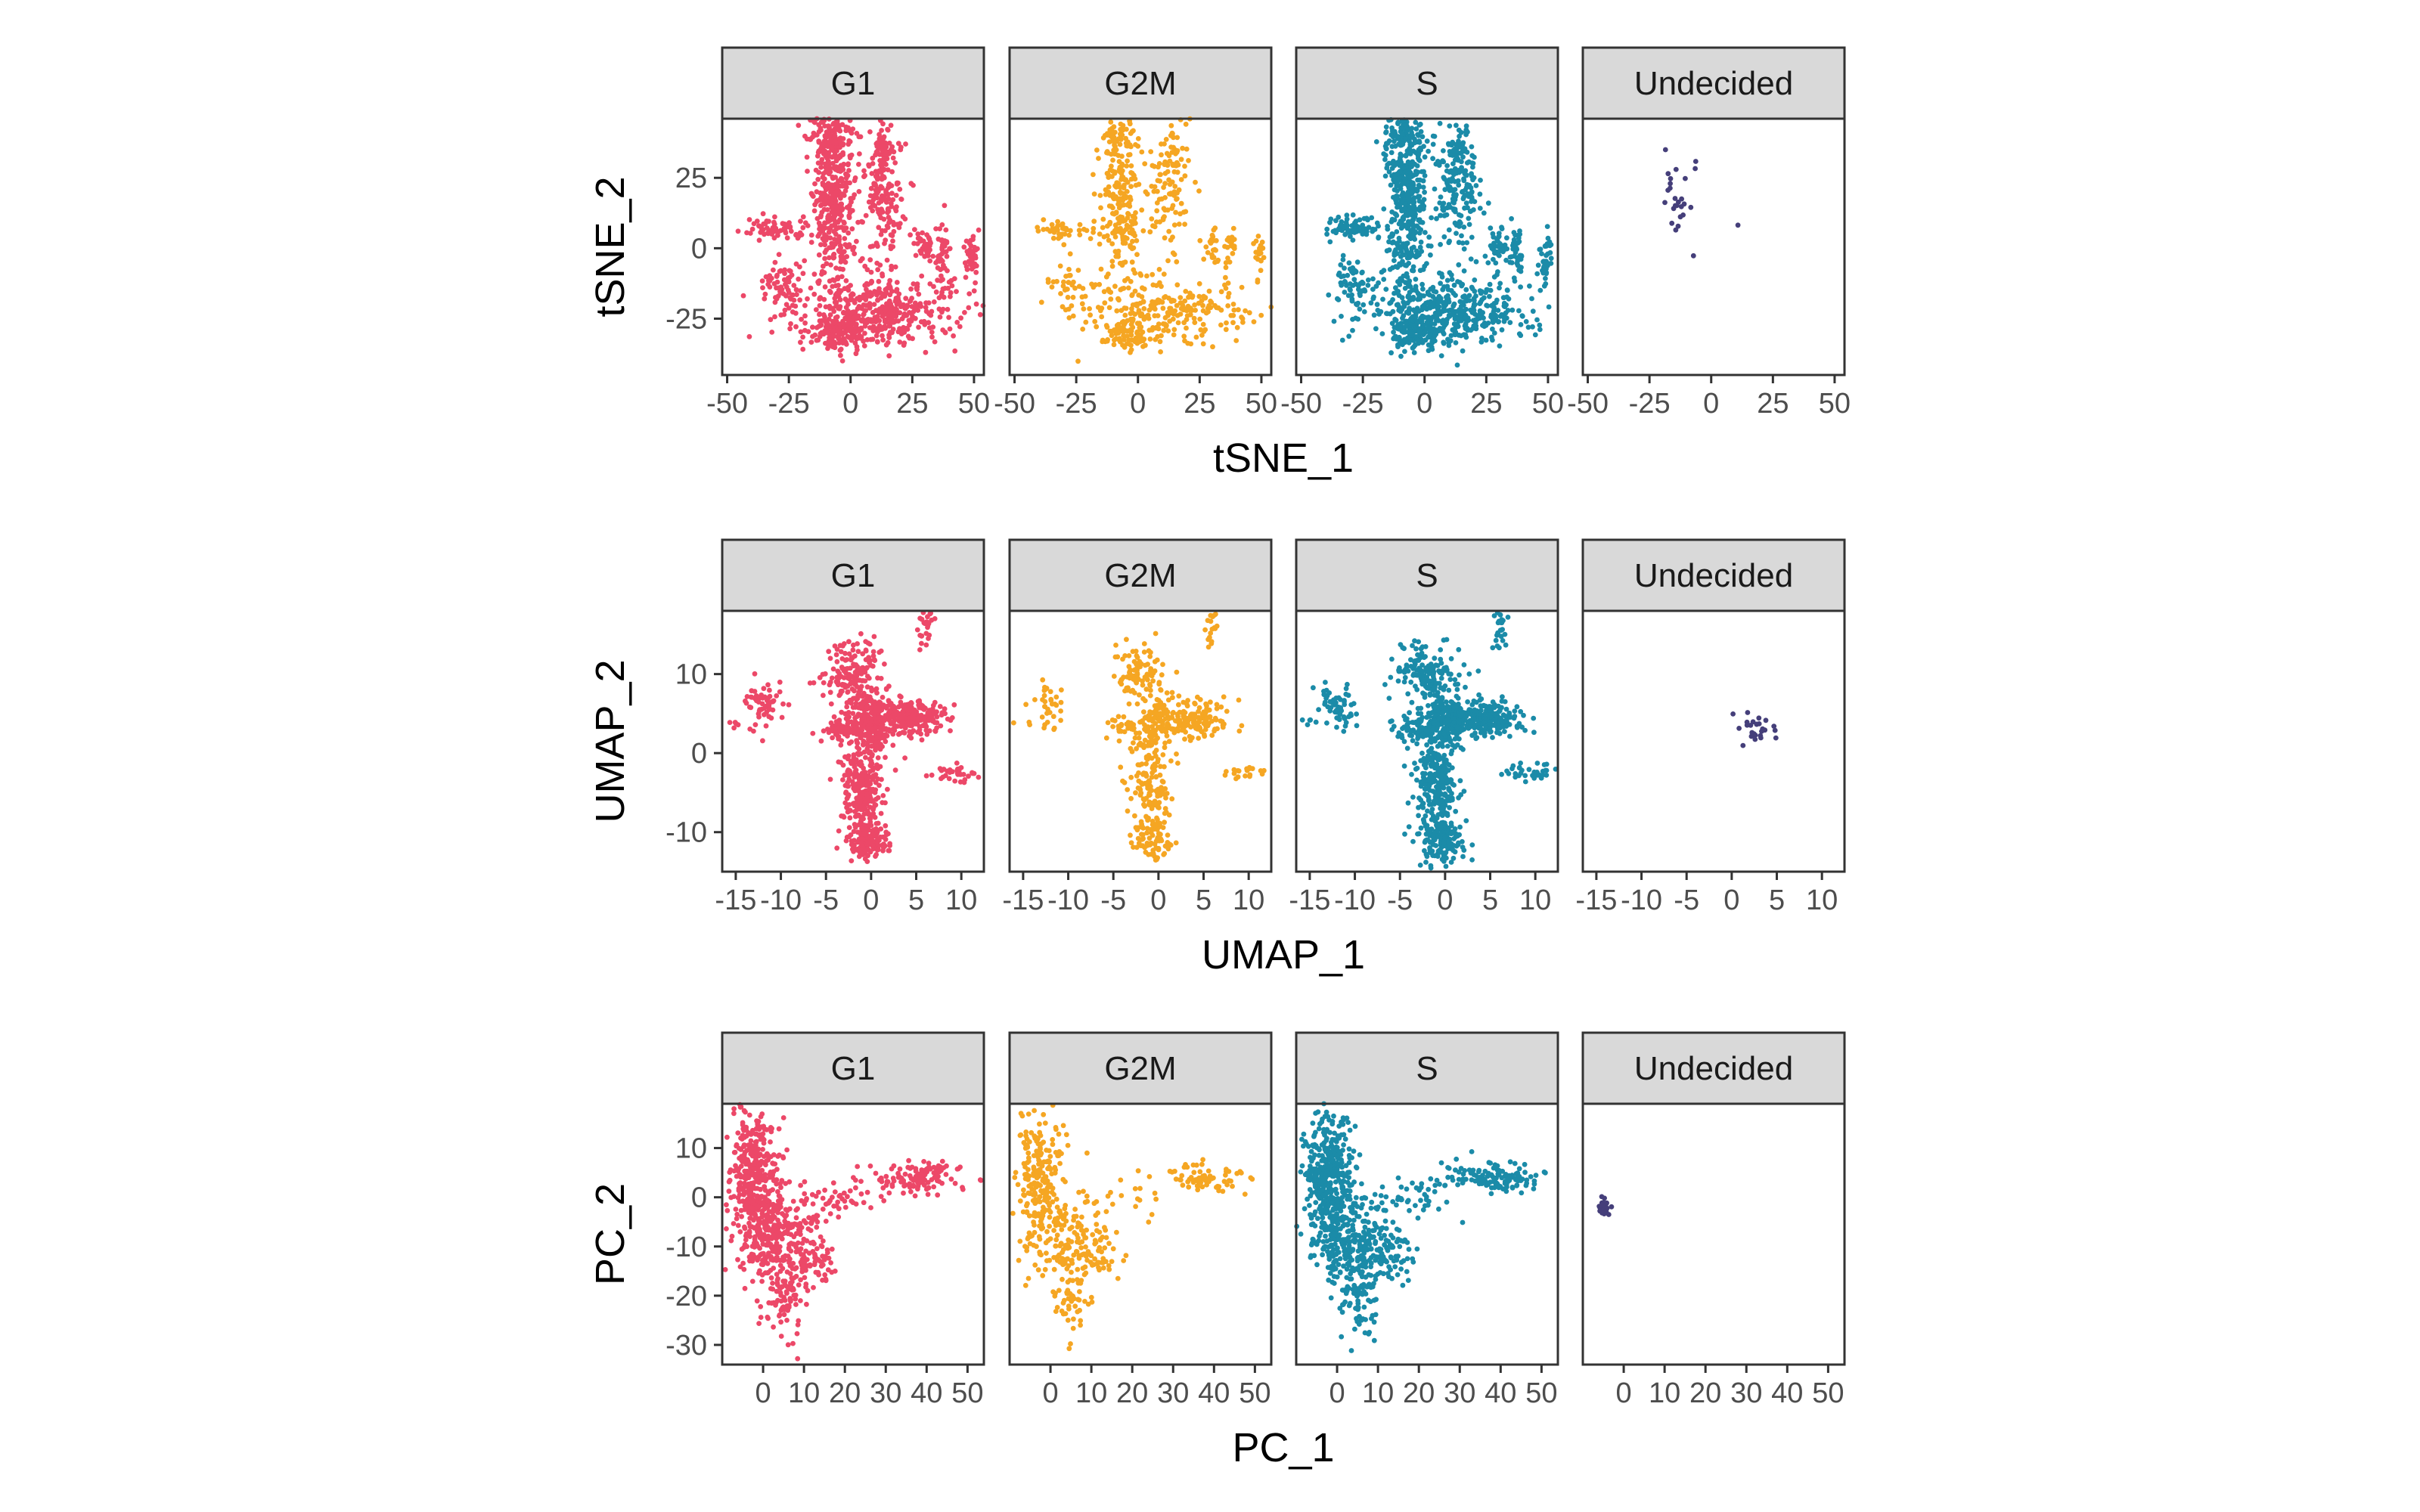  What do you see at coordinates (1363, 404) in the screenshot?
I see `x-tick-label: -25` at bounding box center [1363, 404].